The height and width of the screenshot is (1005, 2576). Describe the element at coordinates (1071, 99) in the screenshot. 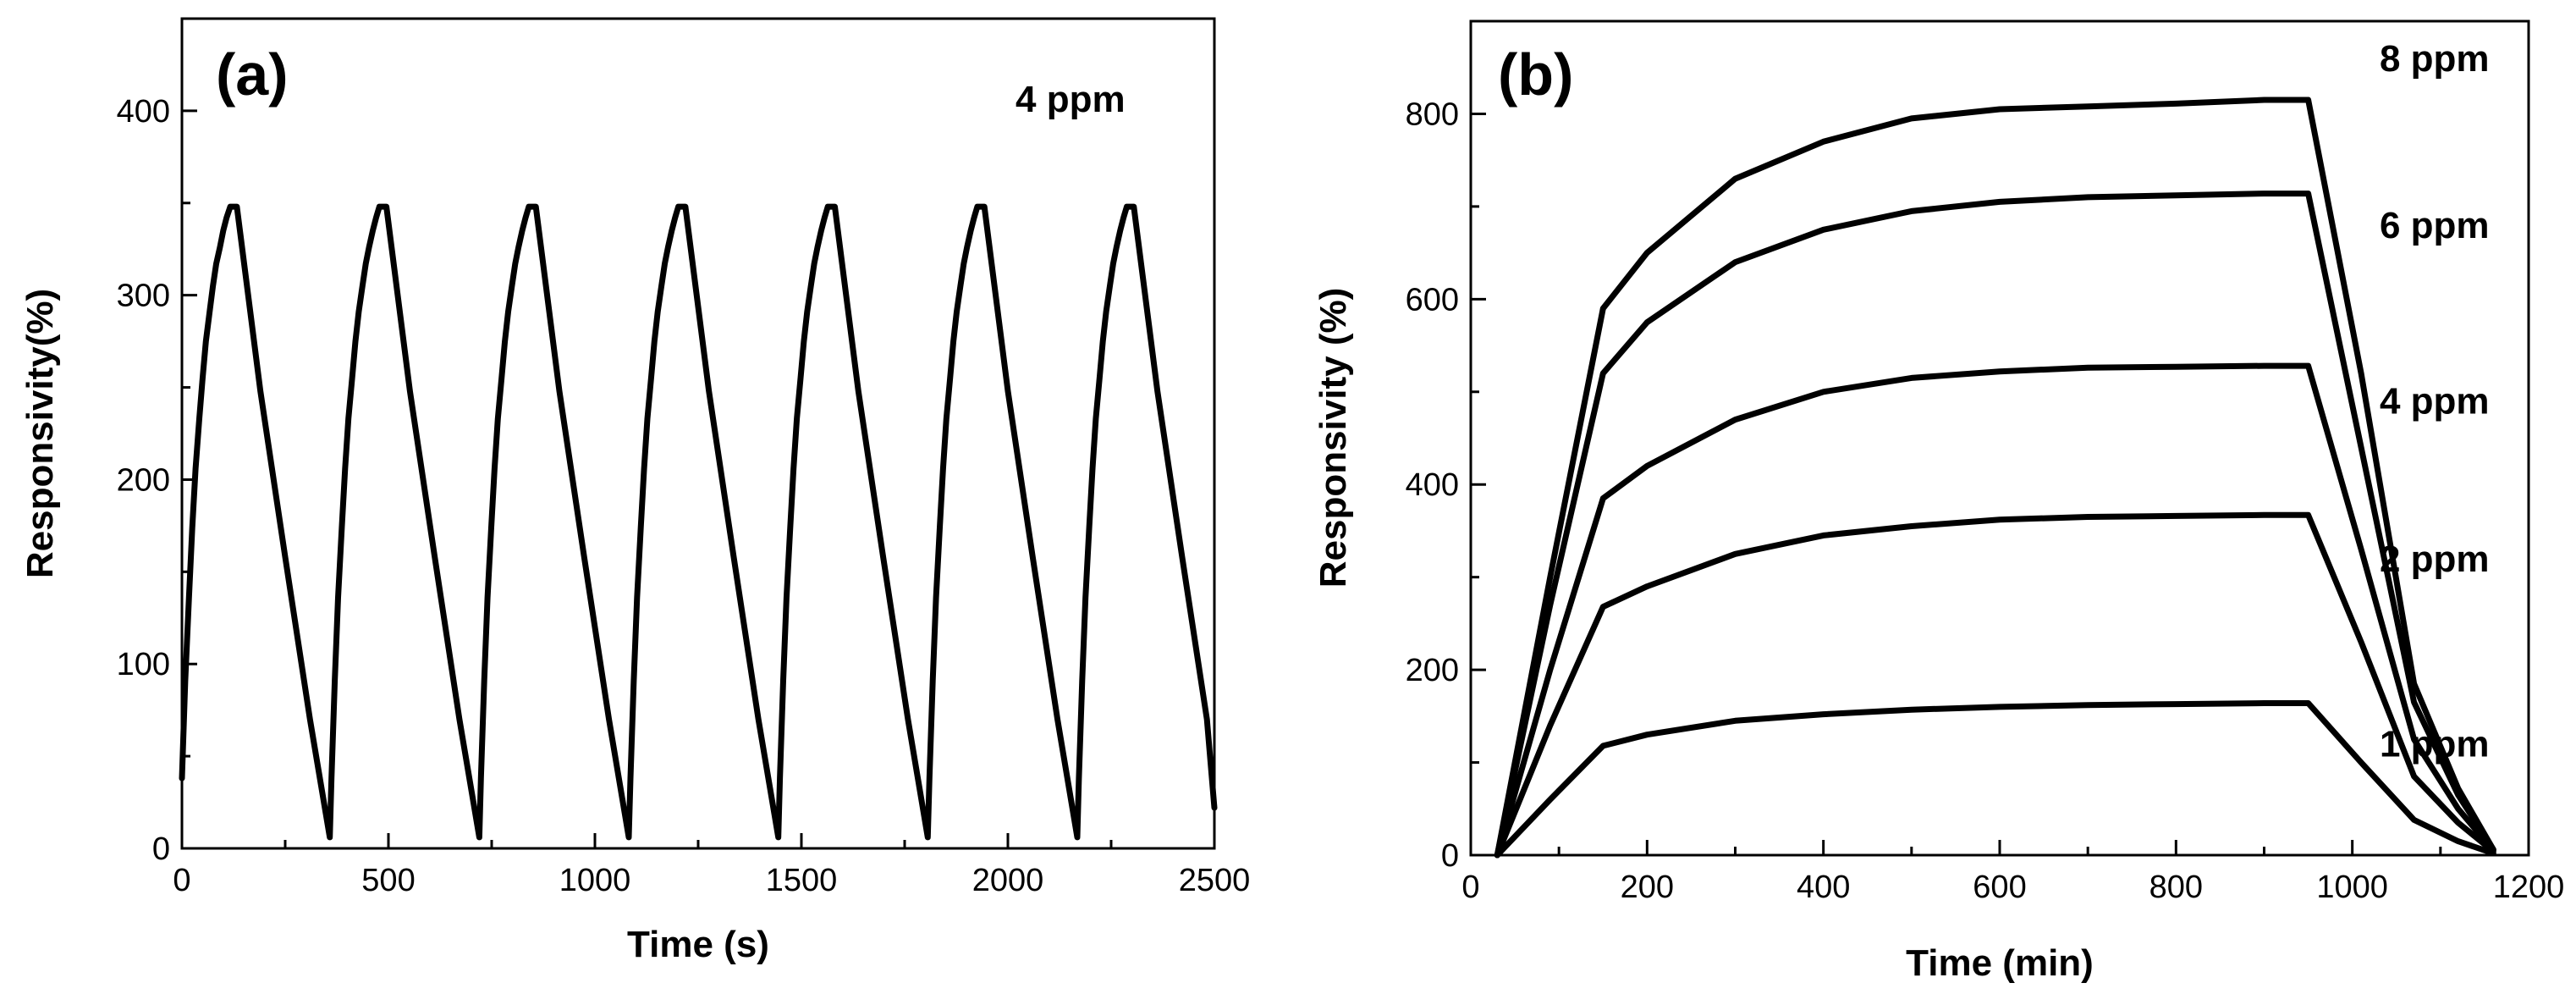

I see `annotation-a: 4 ppm` at that location.